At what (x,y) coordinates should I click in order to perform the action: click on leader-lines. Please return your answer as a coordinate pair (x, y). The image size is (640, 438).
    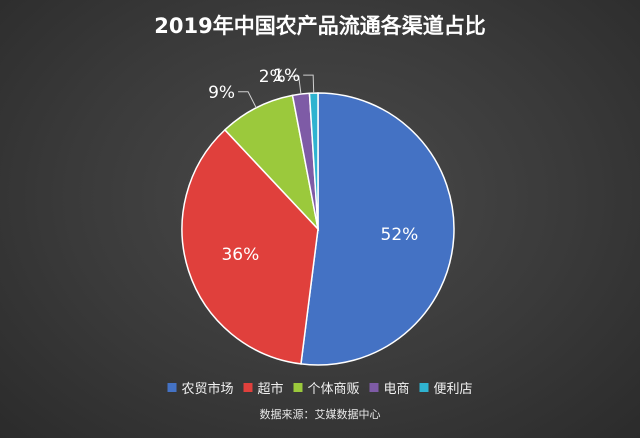
    Looking at the image, I should click on (276, 91).